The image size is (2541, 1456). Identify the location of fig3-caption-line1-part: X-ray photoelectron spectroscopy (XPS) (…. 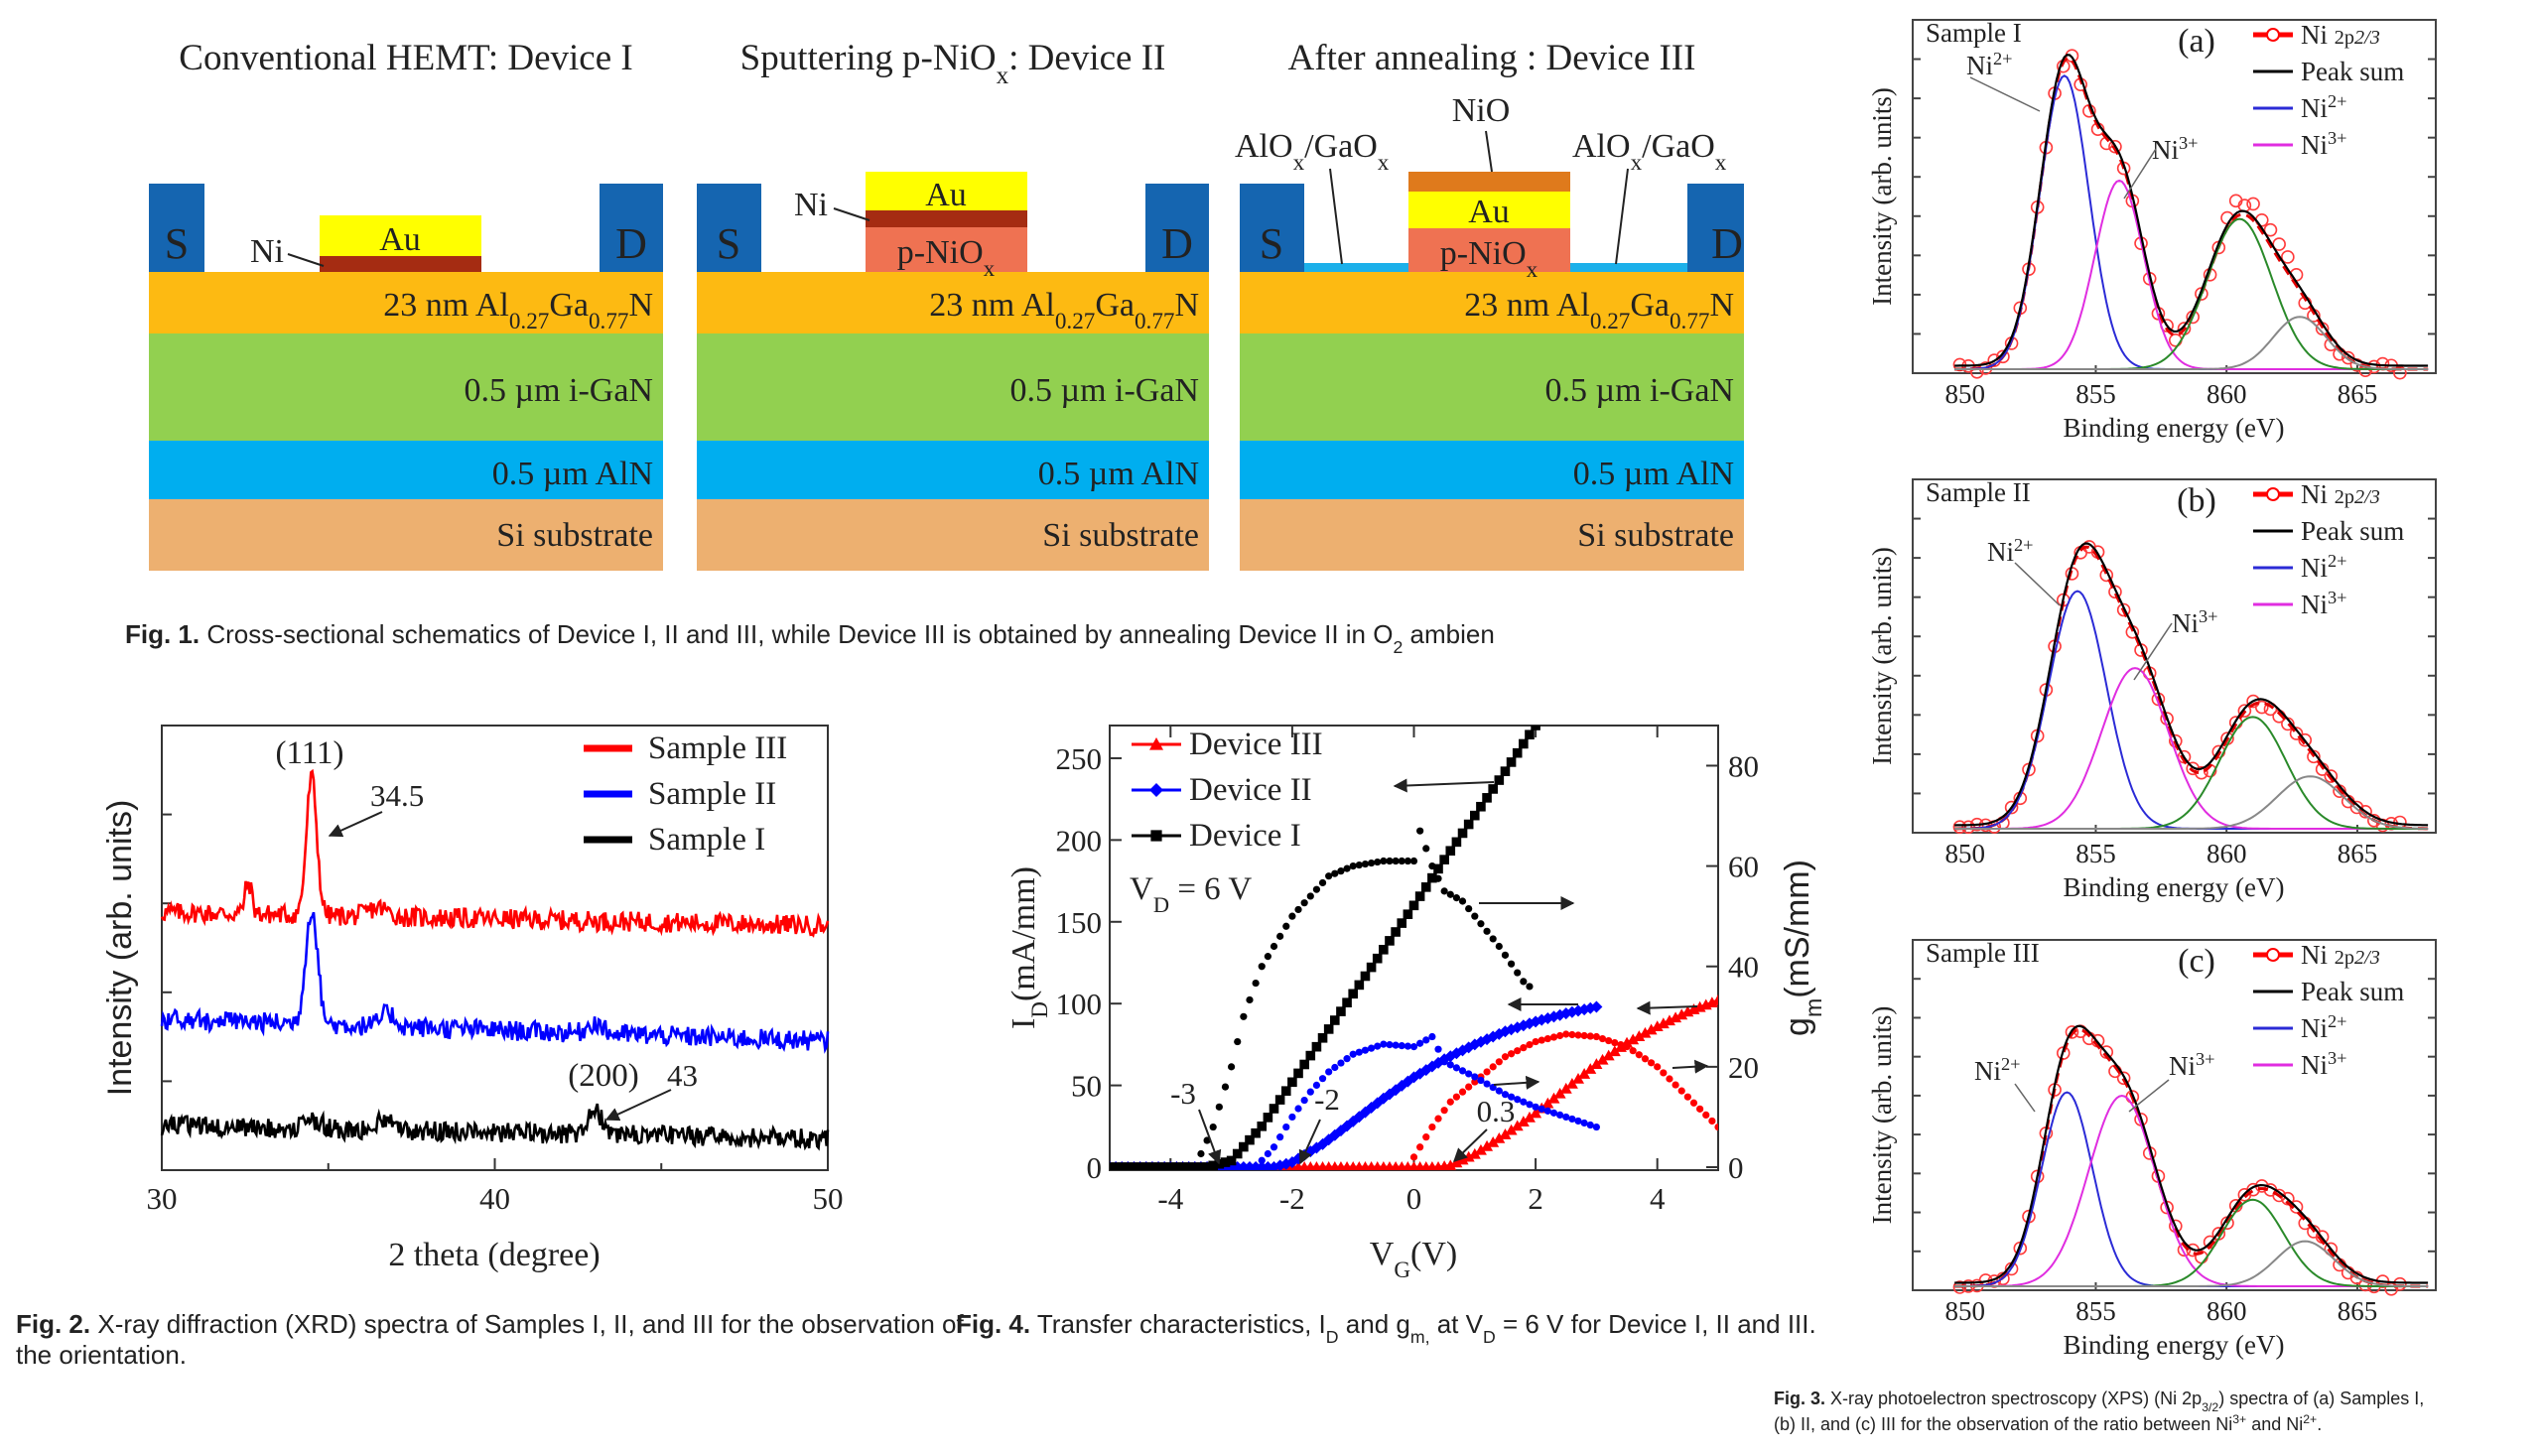
(2014, 1398).